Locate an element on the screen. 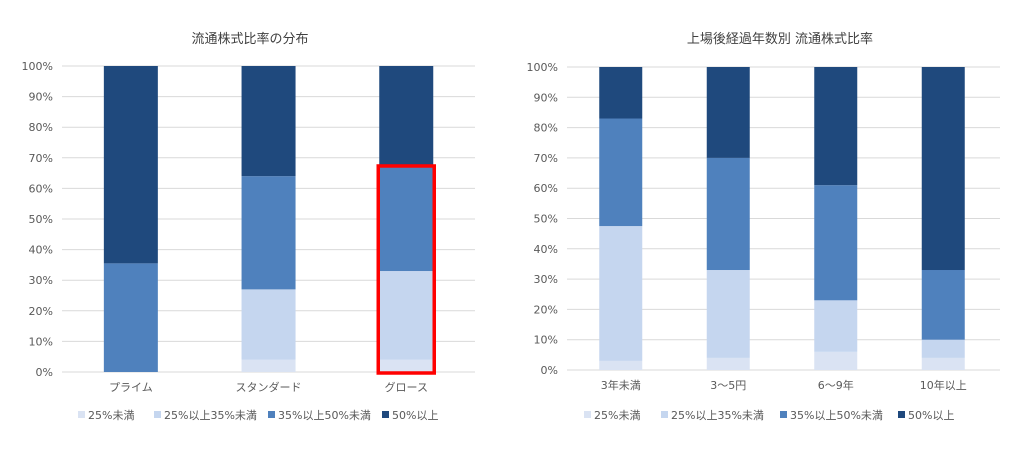 This screenshot has height=449, width=1024. chart-0-ytick-label: 20% is located at coordinates (41, 311).